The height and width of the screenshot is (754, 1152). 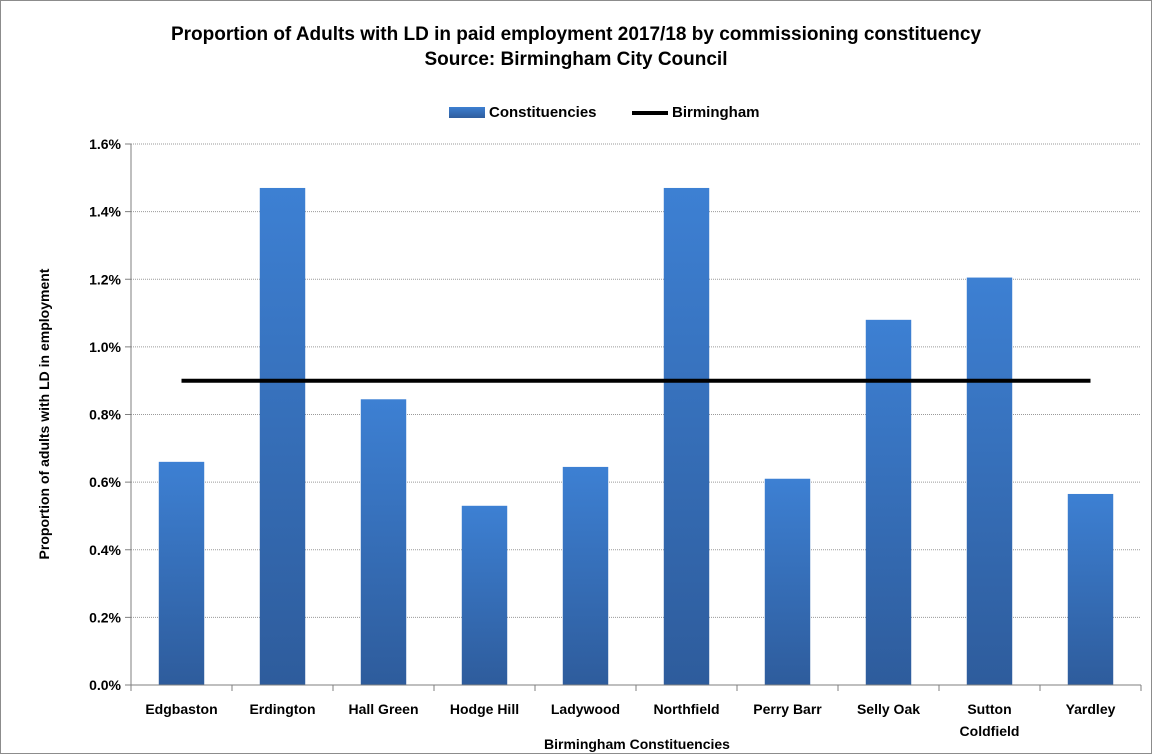 I want to click on legend: Constituencies Birmingham, so click(x=576, y=114).